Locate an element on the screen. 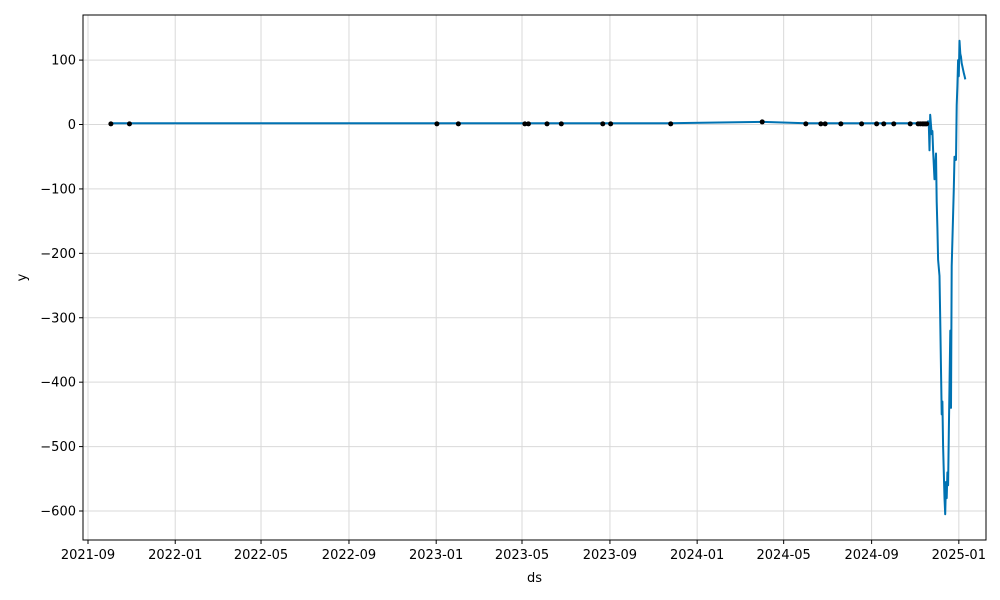 Image resolution: width=1000 pixels, height=600 pixels. y-tick-label: 0 is located at coordinates (72, 125).